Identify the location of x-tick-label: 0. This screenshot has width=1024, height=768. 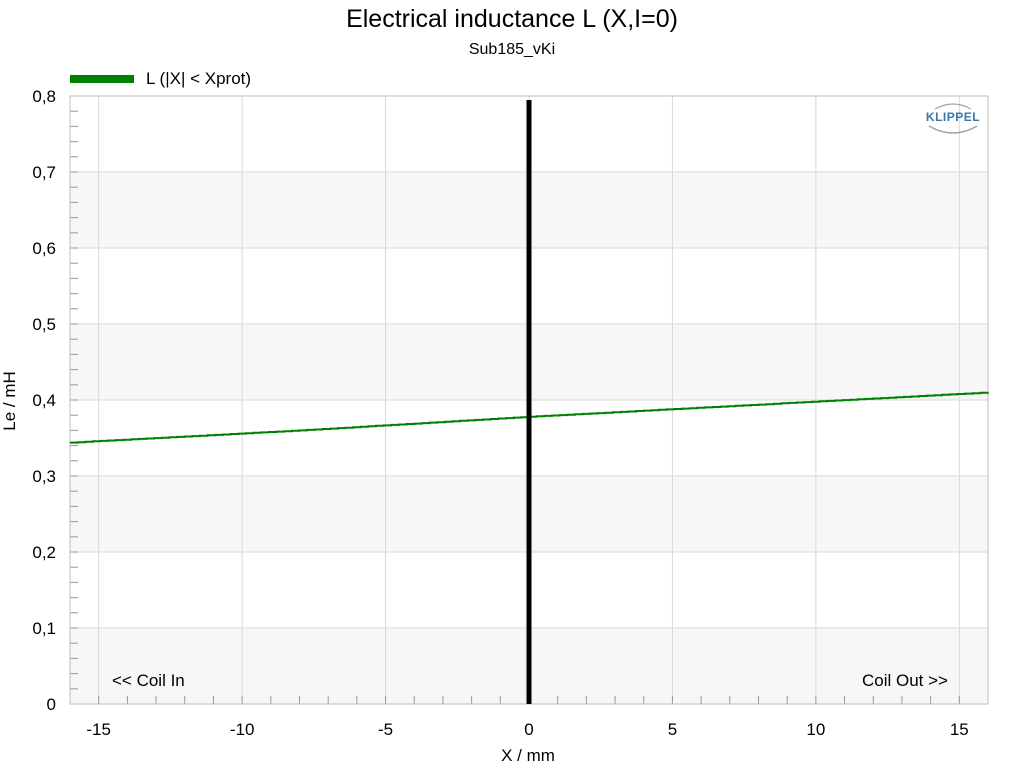
(528, 729).